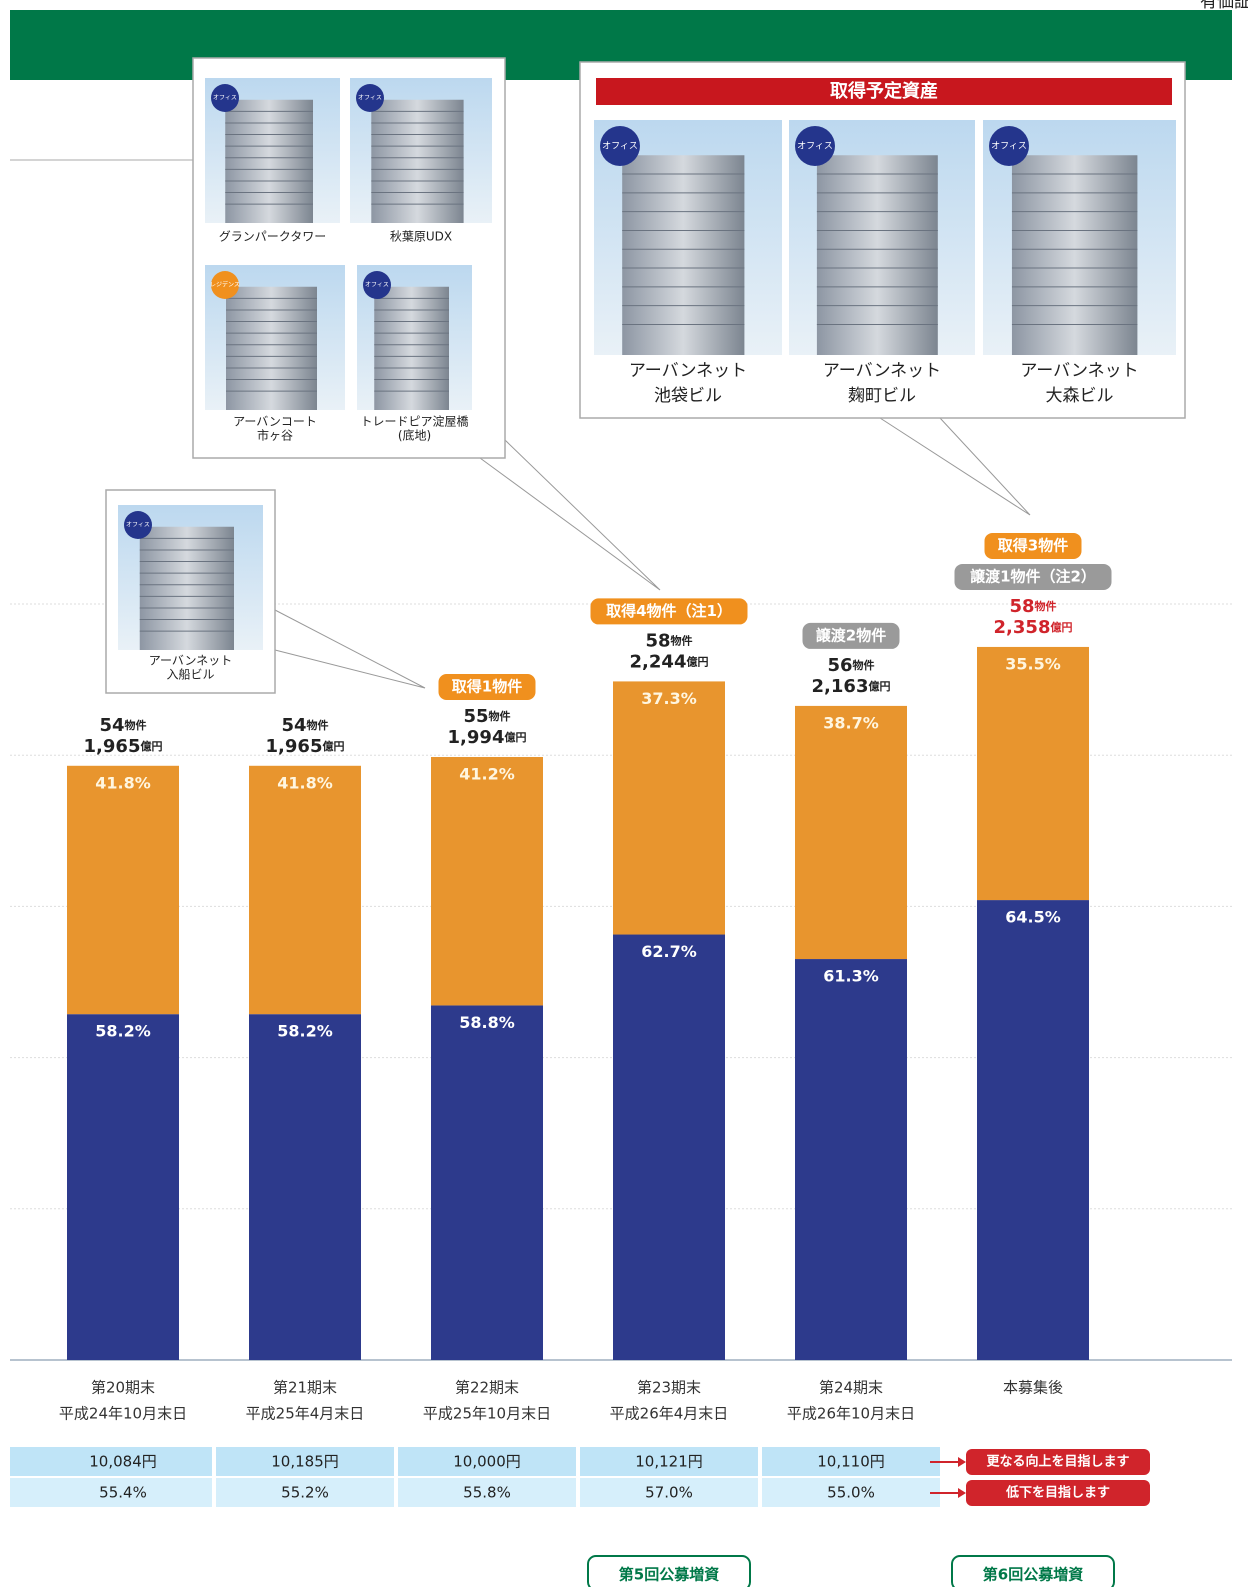  Describe the element at coordinates (1033, 663) in the screenshot. I see `value-label: 35.5%` at that location.